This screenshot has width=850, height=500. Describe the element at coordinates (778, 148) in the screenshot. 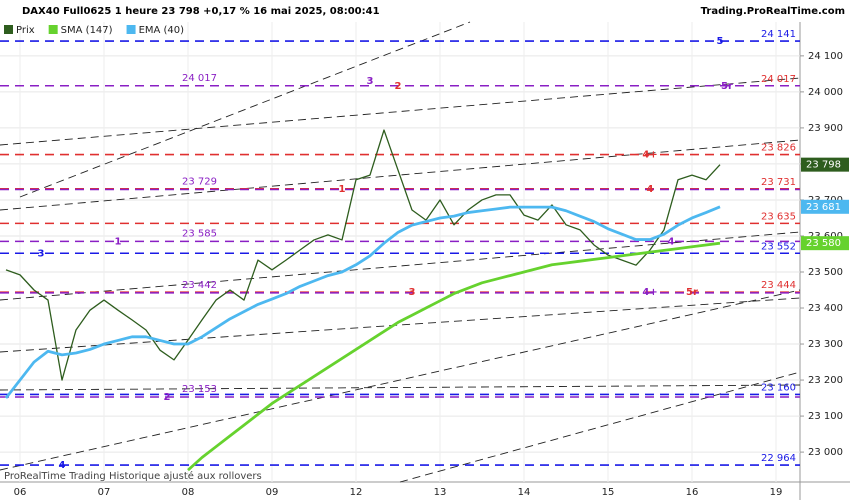

I see `level-right-label: 23 826` at that location.